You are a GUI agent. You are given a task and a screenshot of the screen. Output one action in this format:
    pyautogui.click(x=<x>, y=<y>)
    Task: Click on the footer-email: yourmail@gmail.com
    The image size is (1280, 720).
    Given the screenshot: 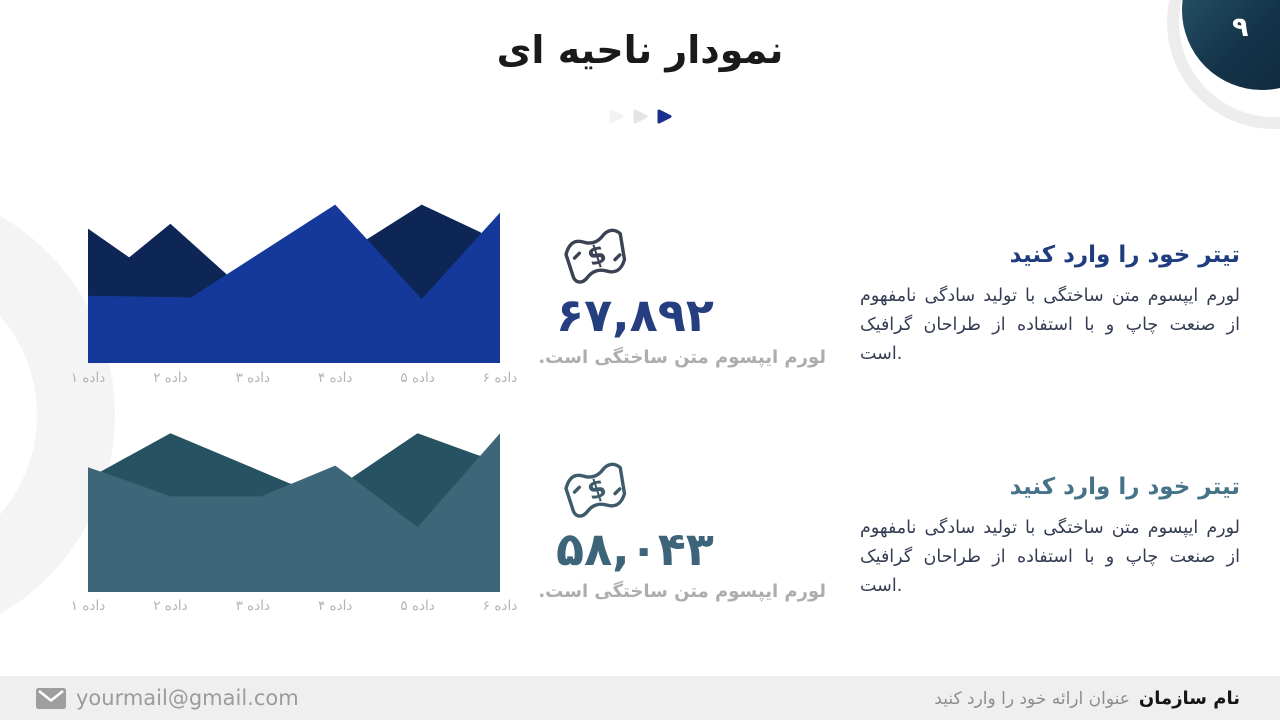 What is the action you would take?
    pyautogui.click(x=187, y=698)
    